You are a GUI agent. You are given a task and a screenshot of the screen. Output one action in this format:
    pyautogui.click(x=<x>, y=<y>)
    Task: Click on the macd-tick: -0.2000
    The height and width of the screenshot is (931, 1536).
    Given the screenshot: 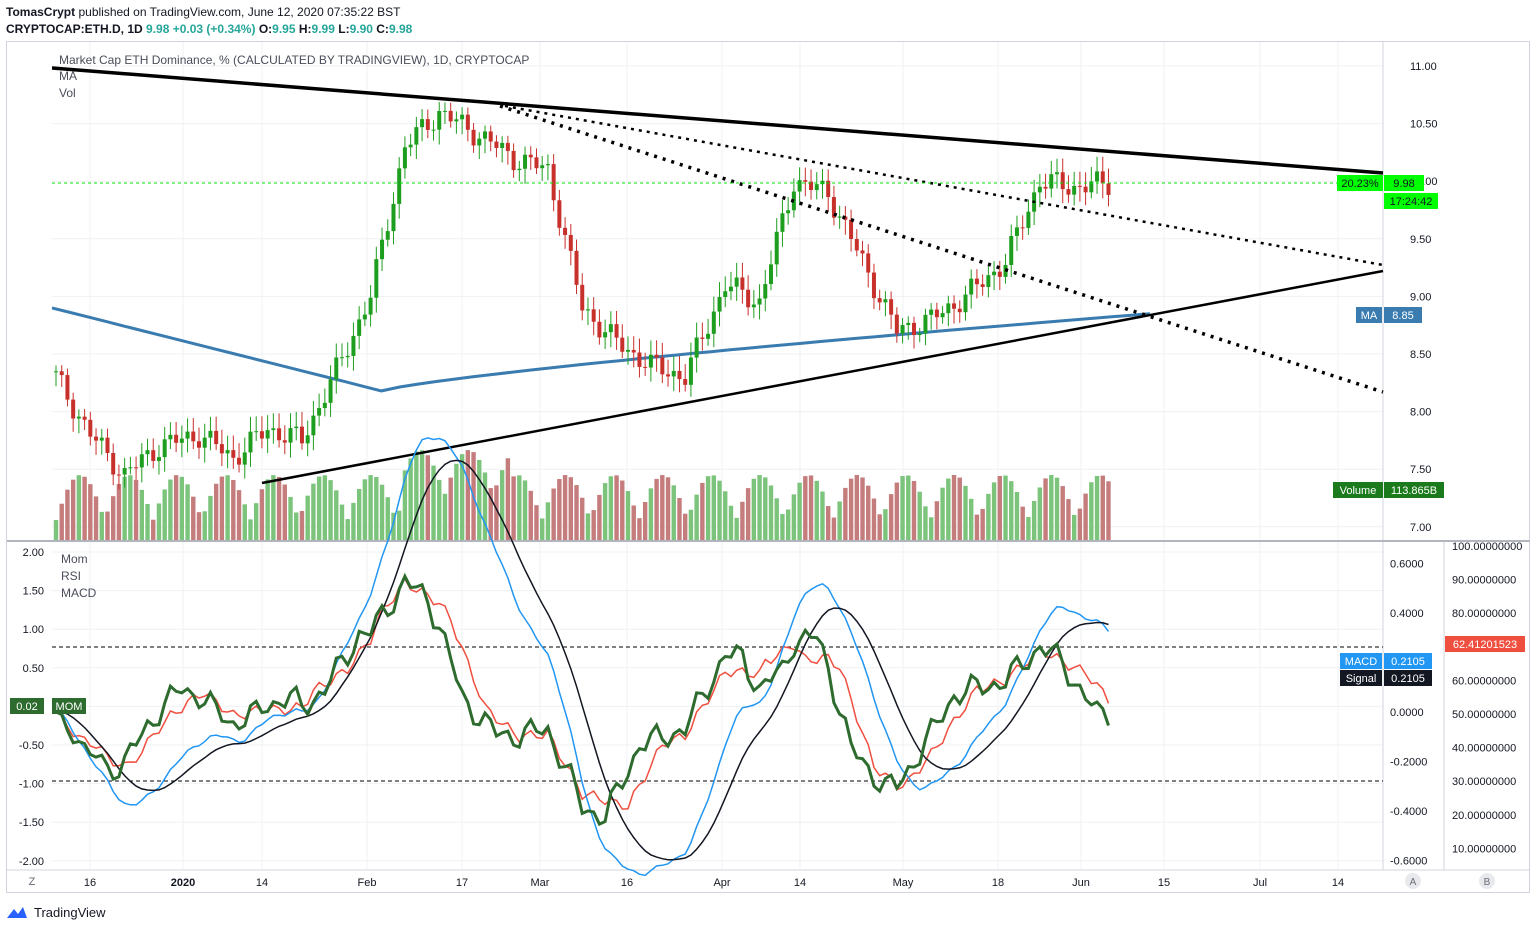 What is the action you would take?
    pyautogui.click(x=1408, y=763)
    